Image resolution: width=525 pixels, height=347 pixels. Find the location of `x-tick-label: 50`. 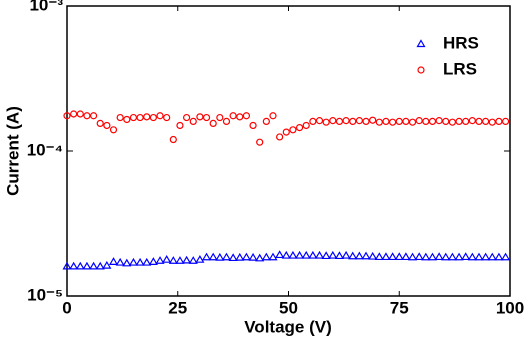

x-tick-label: 50 is located at coordinates (288, 307).